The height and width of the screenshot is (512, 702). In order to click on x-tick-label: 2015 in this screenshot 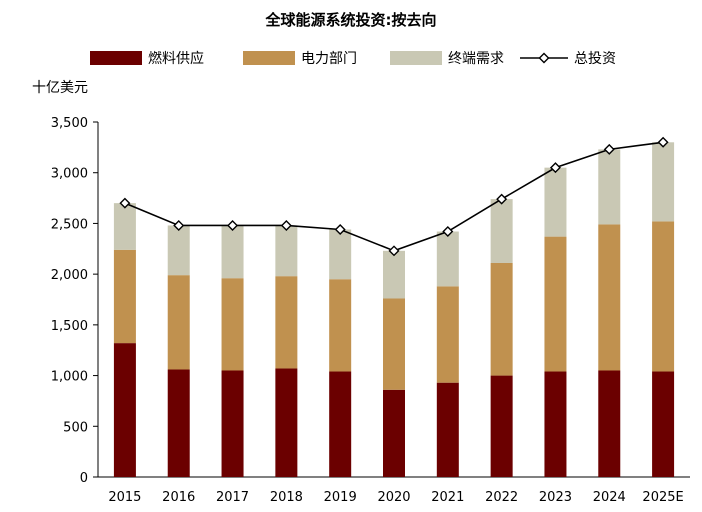, I will do `click(124, 497)`.